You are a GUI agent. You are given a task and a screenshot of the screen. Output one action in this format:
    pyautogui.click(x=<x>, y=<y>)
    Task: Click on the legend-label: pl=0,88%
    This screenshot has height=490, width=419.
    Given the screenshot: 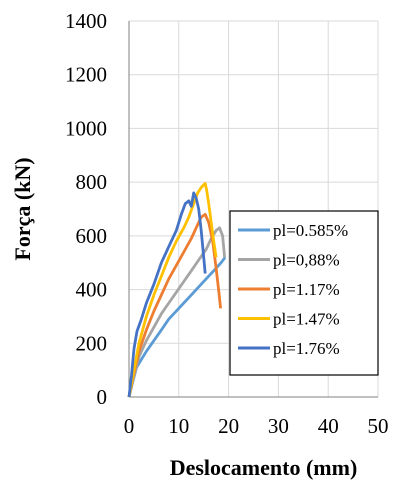 What is the action you would take?
    pyautogui.click(x=306, y=260)
    